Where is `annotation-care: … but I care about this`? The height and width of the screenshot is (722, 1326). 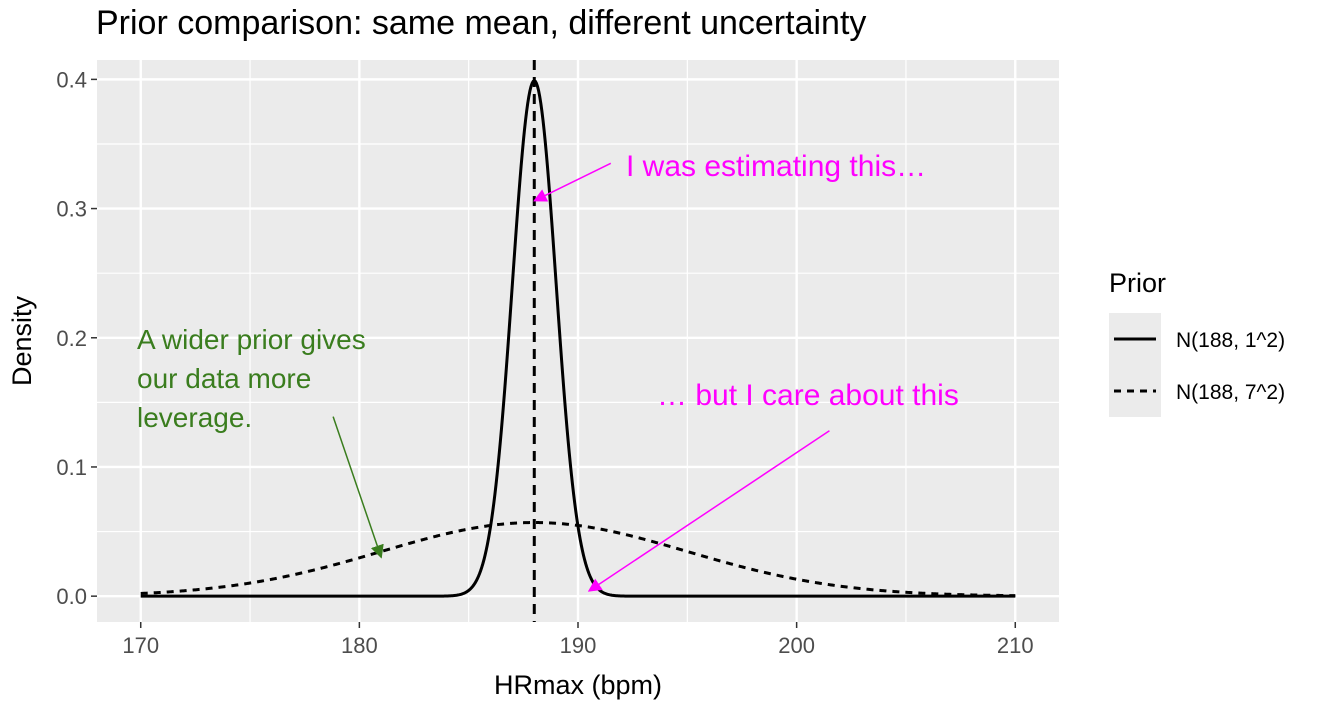 annotation-care: … but I care about this is located at coordinates (808, 395).